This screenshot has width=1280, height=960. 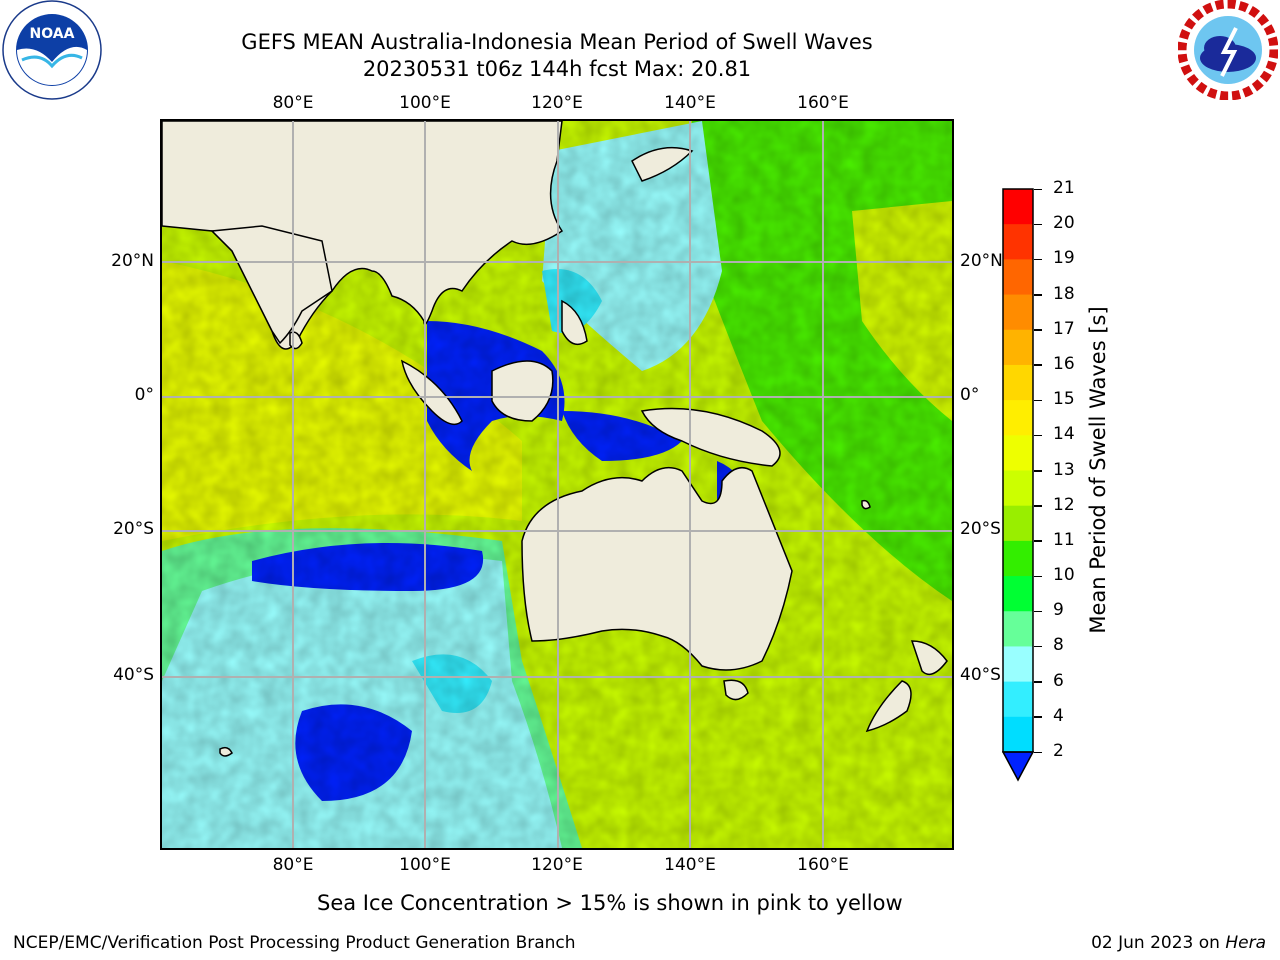 What do you see at coordinates (1064, 188) in the screenshot?
I see `colorbar-tick-label: 21` at bounding box center [1064, 188].